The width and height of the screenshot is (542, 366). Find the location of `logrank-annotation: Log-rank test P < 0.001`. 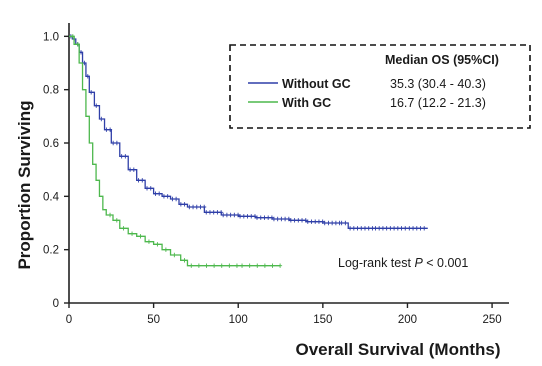

logrank-annotation: Log-rank test P < 0.001 is located at coordinates (403, 263).